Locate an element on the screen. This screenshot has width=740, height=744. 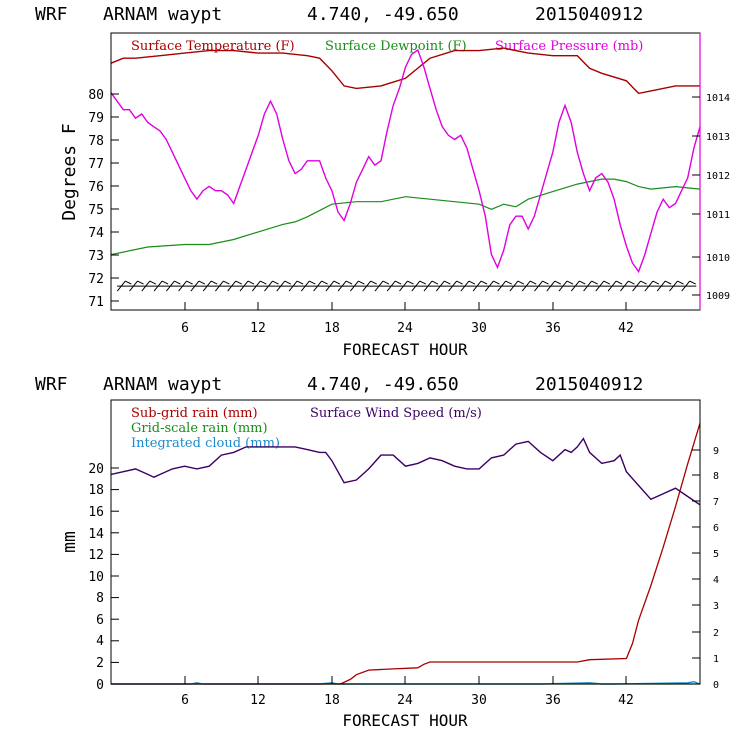
y-tick-right: 1012 is located at coordinates (711, 176).